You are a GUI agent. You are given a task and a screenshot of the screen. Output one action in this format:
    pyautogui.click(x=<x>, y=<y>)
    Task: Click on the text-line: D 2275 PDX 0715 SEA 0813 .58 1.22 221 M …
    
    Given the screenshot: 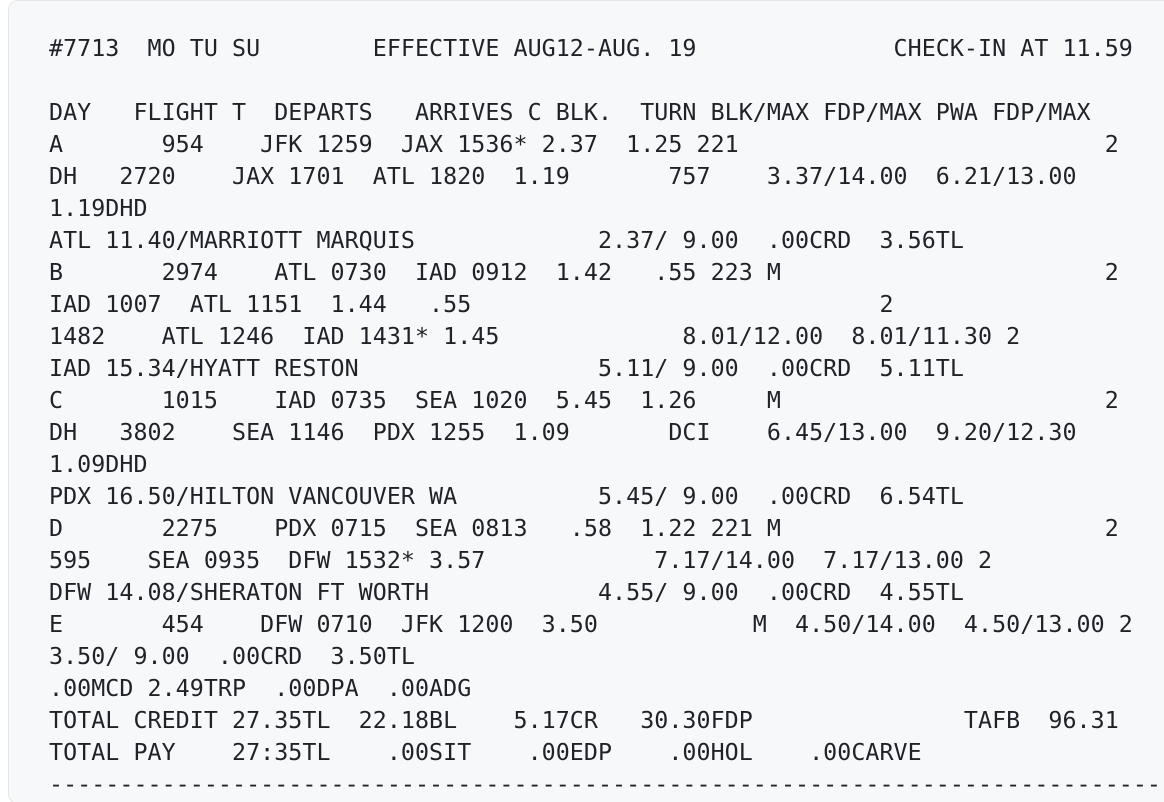 What is the action you would take?
    pyautogui.click(x=584, y=528)
    